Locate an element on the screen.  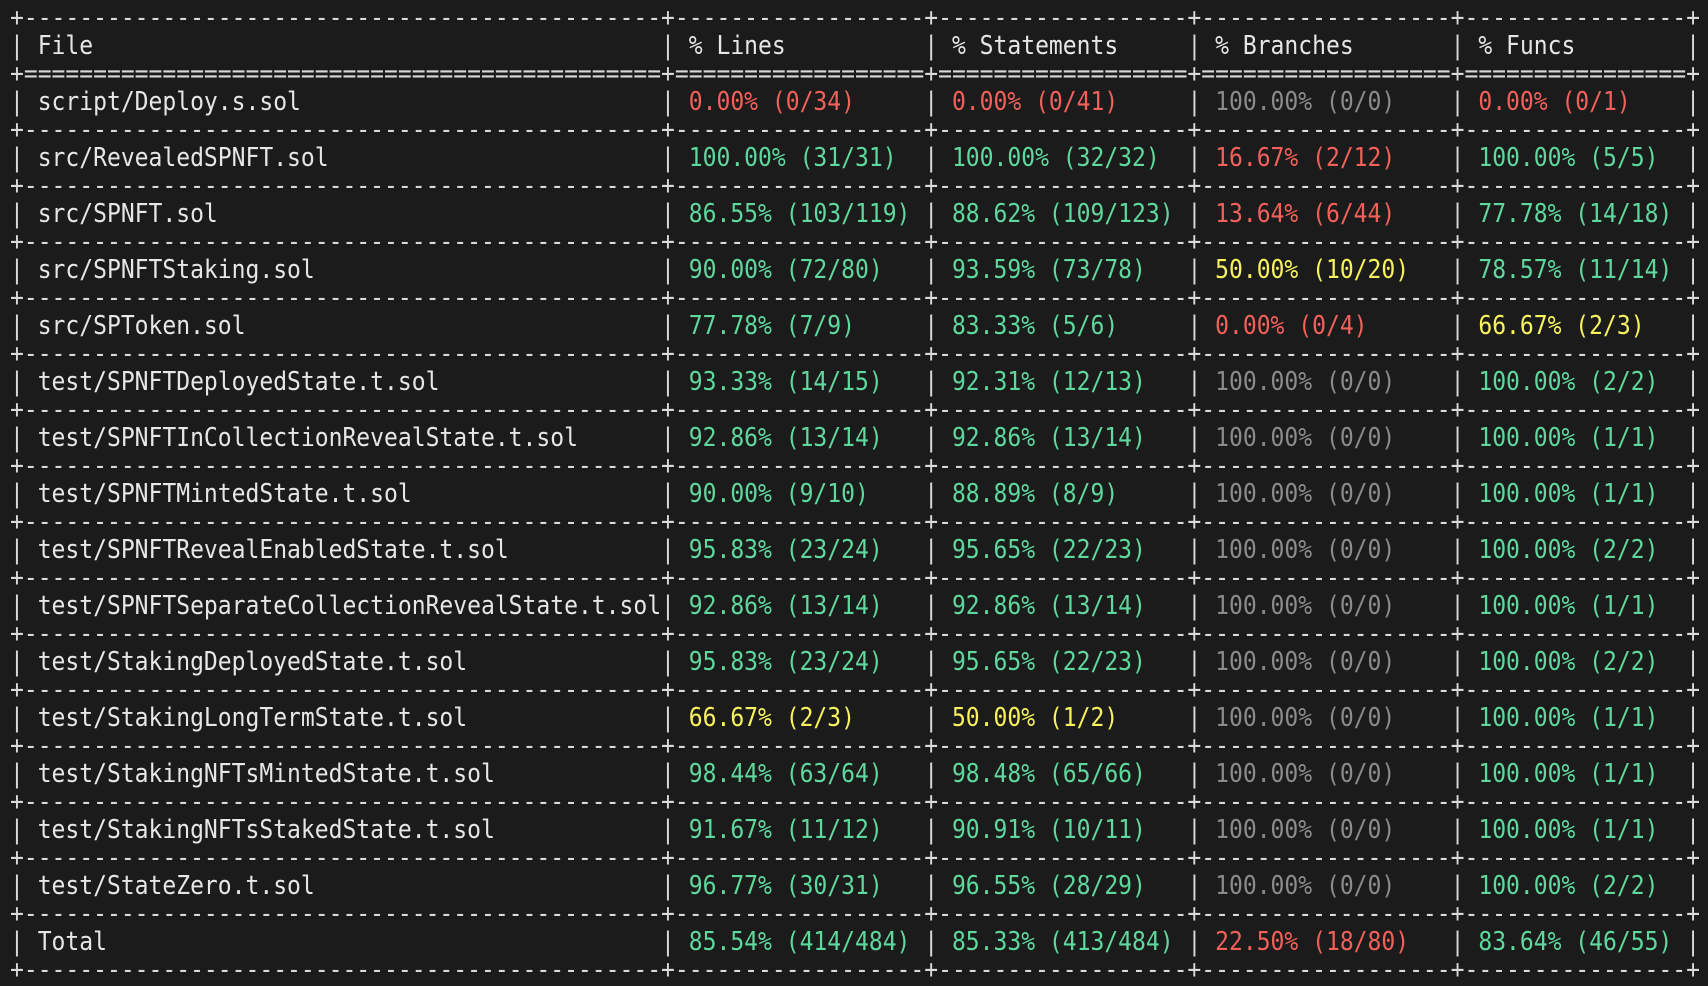
column-header: % Lines is located at coordinates (806, 46).